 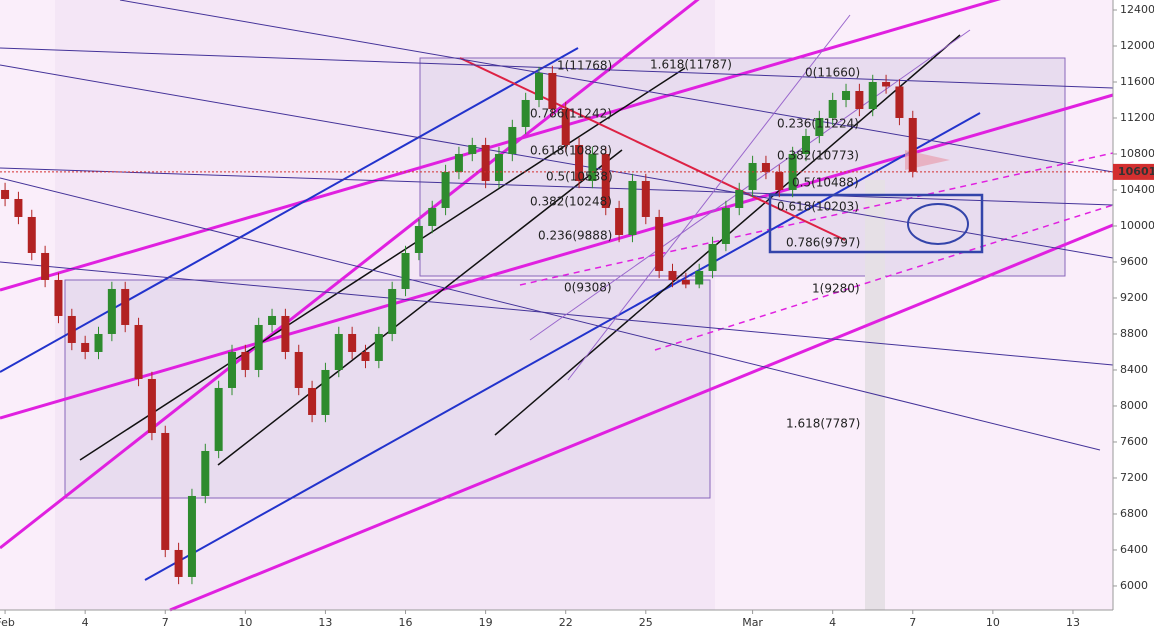 I want to click on fib-label: 0.786(9797), so click(x=823, y=243).